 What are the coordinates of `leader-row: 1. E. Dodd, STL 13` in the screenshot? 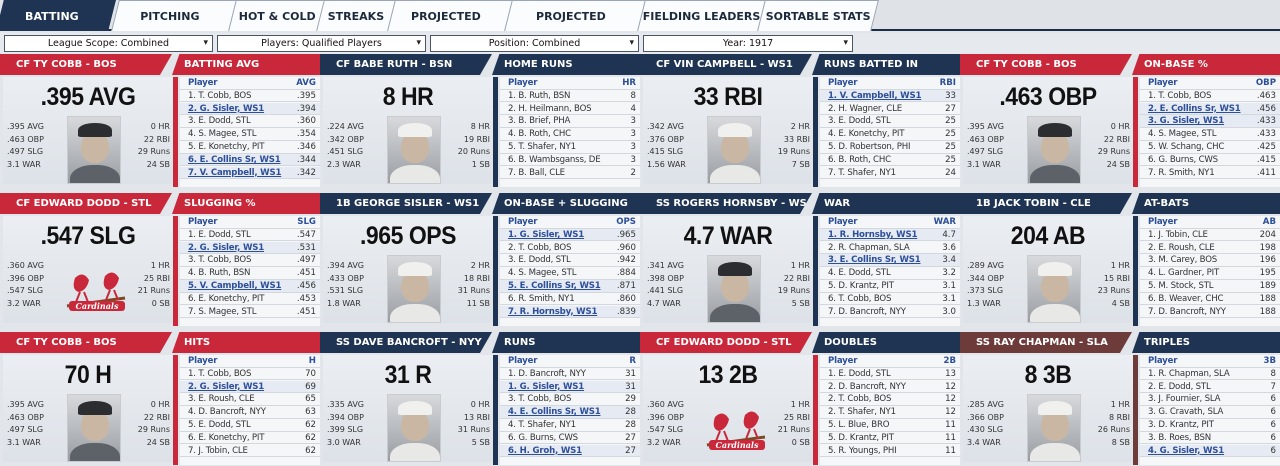 It's located at (890, 374).